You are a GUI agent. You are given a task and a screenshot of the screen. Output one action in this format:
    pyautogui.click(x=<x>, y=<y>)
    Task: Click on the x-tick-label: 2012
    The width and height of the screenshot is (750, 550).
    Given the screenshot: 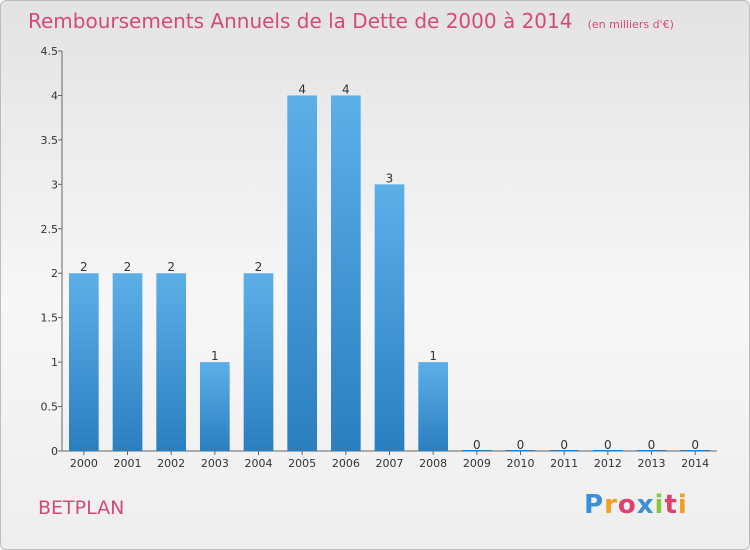 What is the action you would take?
    pyautogui.click(x=608, y=463)
    